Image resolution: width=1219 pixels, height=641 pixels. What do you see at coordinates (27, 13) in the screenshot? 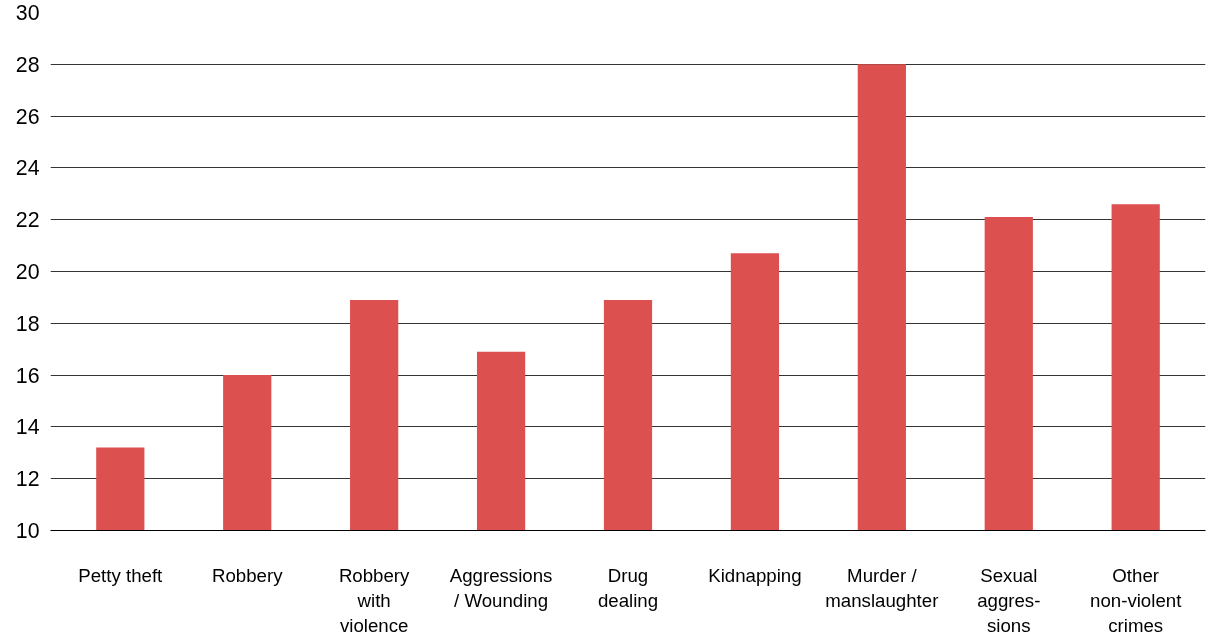
I see `y-tick-label: 30` at bounding box center [27, 13].